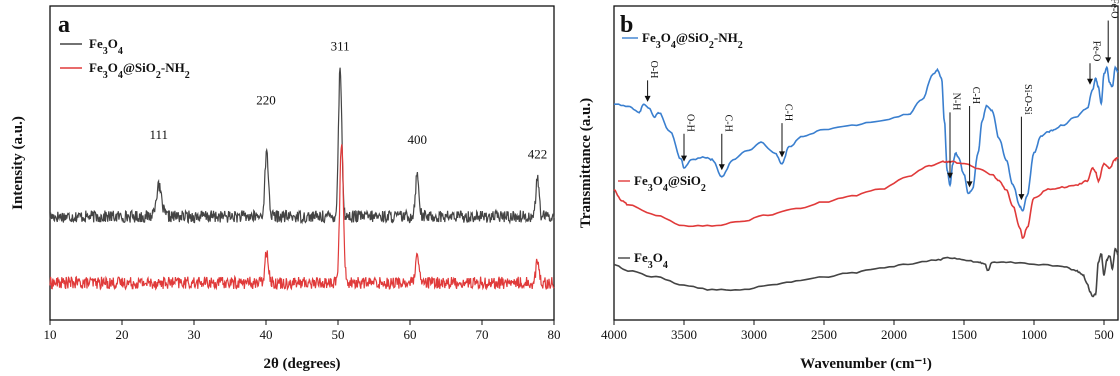 The height and width of the screenshot is (376, 1120). What do you see at coordinates (125, 58) in the screenshot?
I see `panel-a-legend: Fe3O4 Fe3O4@SiO2-NH2` at bounding box center [125, 58].